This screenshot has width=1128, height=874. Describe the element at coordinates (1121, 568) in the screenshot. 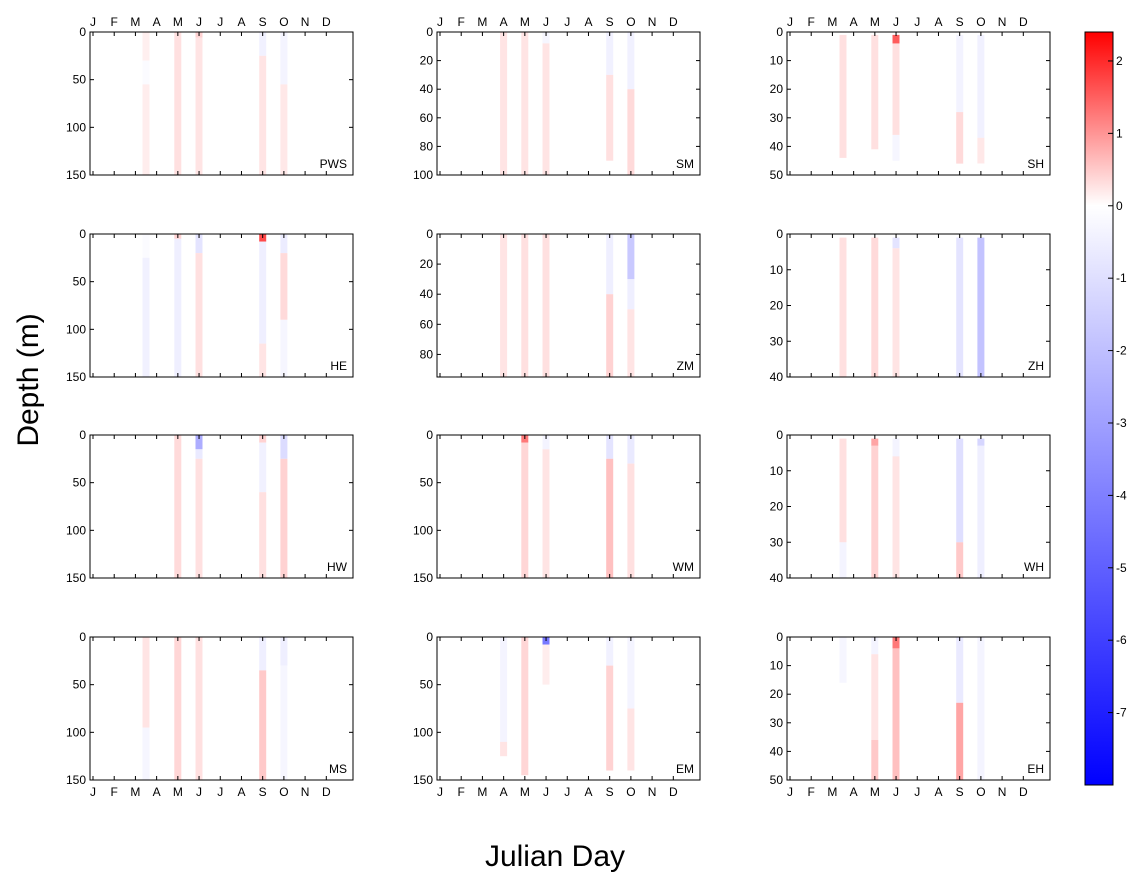

I see `colorbar-tick-label: -5` at that location.